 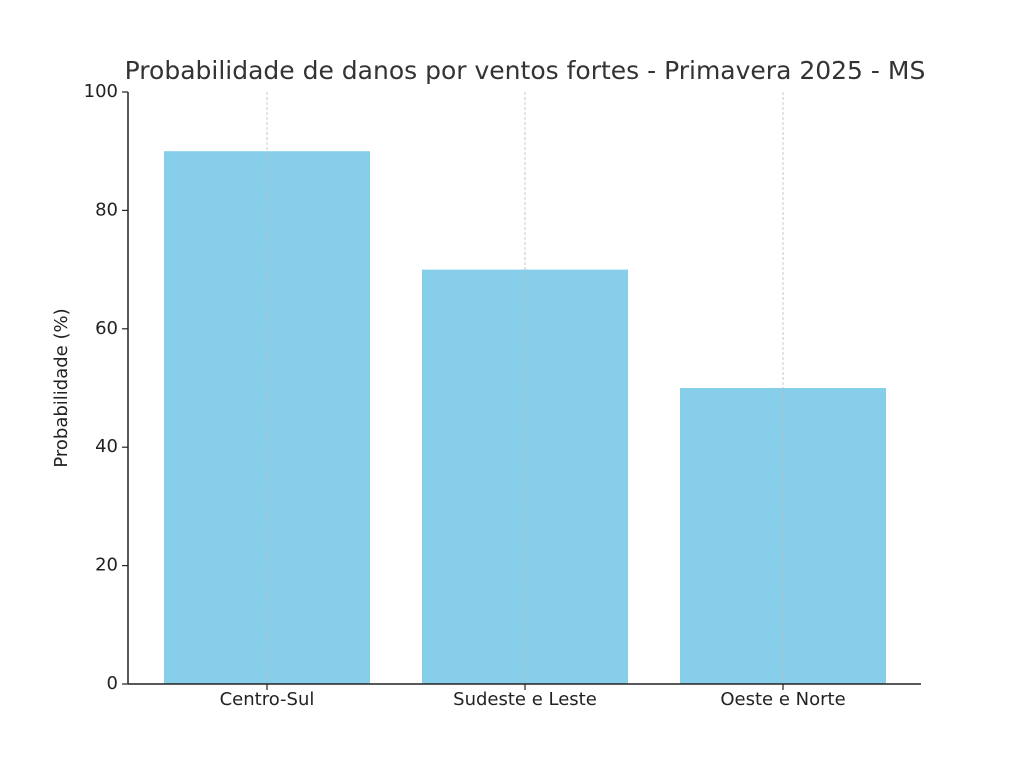 I want to click on y-tick-label: 0, so click(x=112, y=683).